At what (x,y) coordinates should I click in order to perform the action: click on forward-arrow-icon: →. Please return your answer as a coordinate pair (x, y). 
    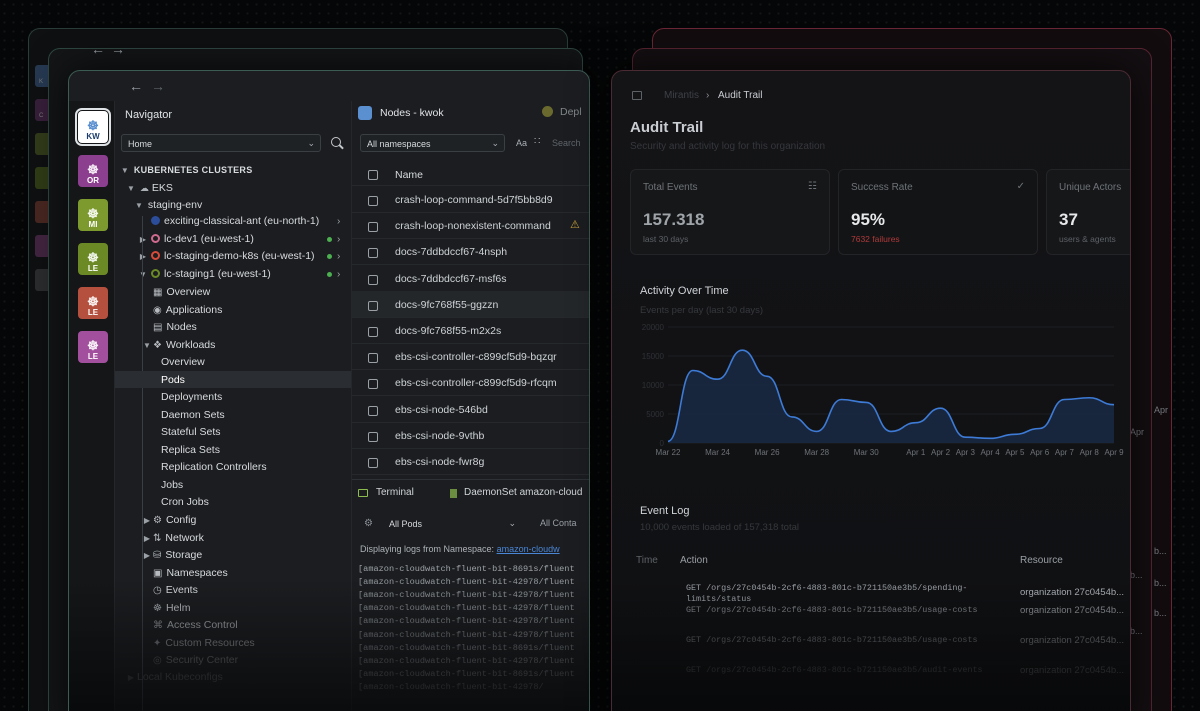
    Looking at the image, I should click on (158, 86).